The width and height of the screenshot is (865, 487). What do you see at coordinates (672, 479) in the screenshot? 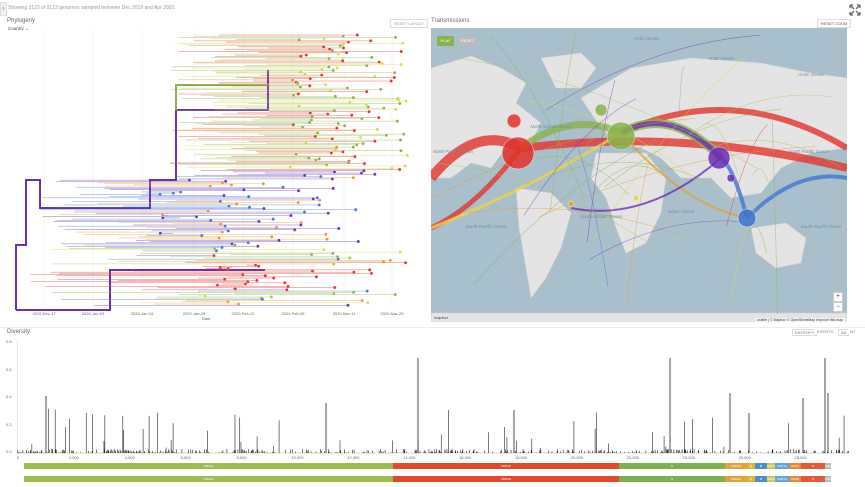
I see `gene-block: S` at bounding box center [672, 479].